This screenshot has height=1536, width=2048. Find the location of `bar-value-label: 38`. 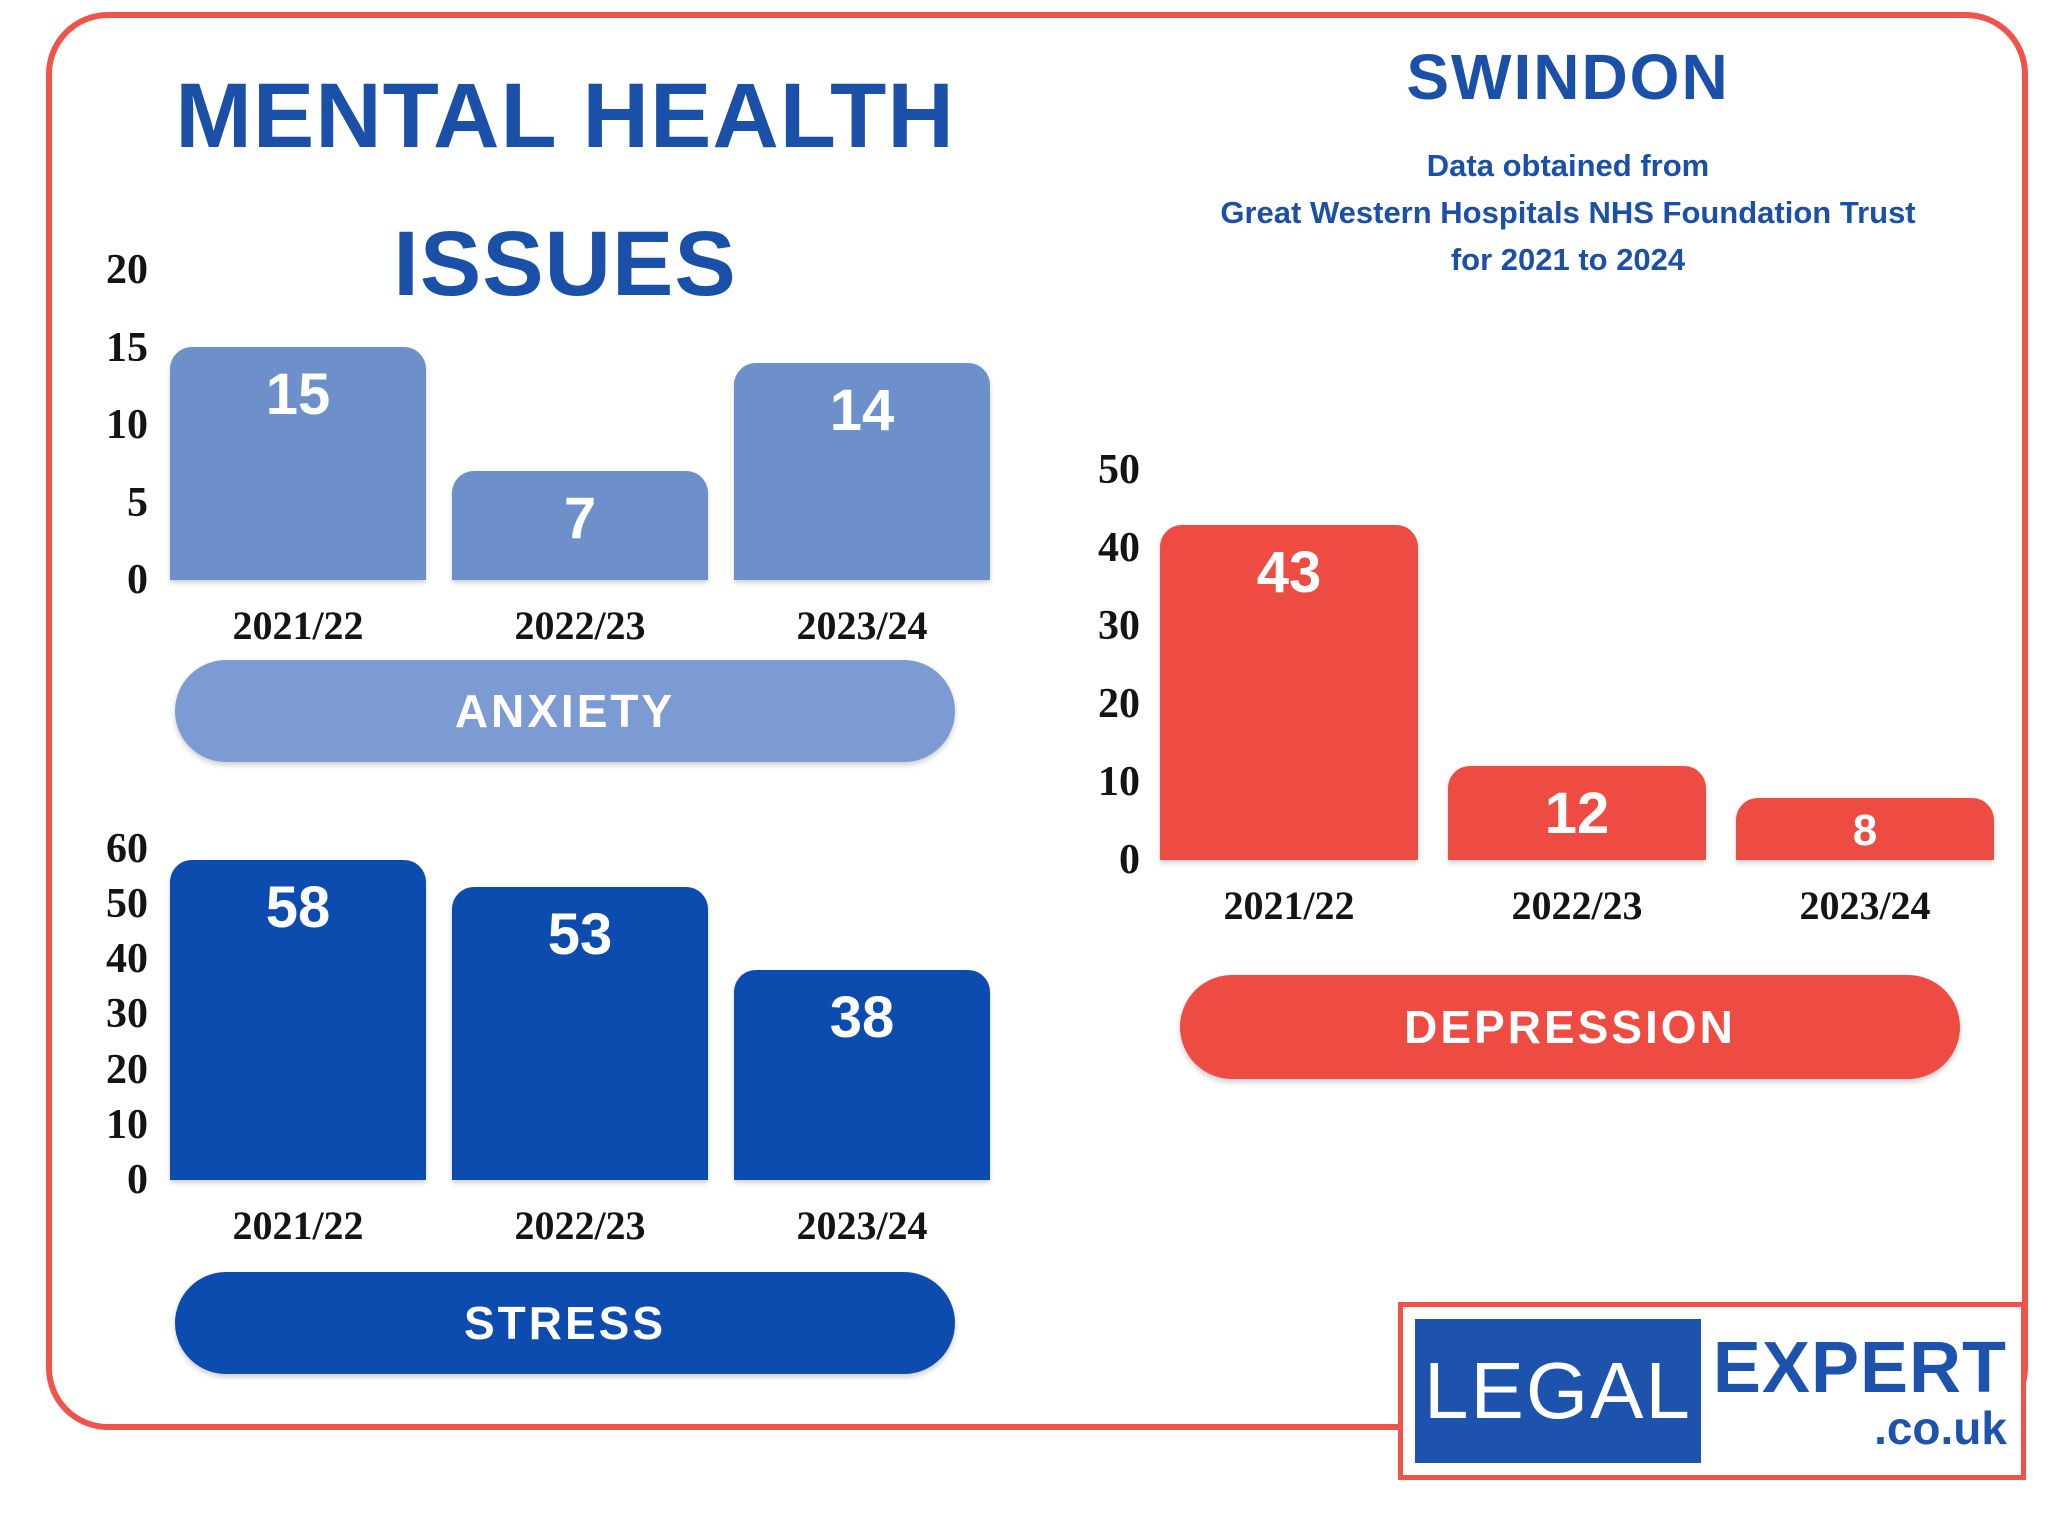

bar-value-label: 38 is located at coordinates (862, 1017).